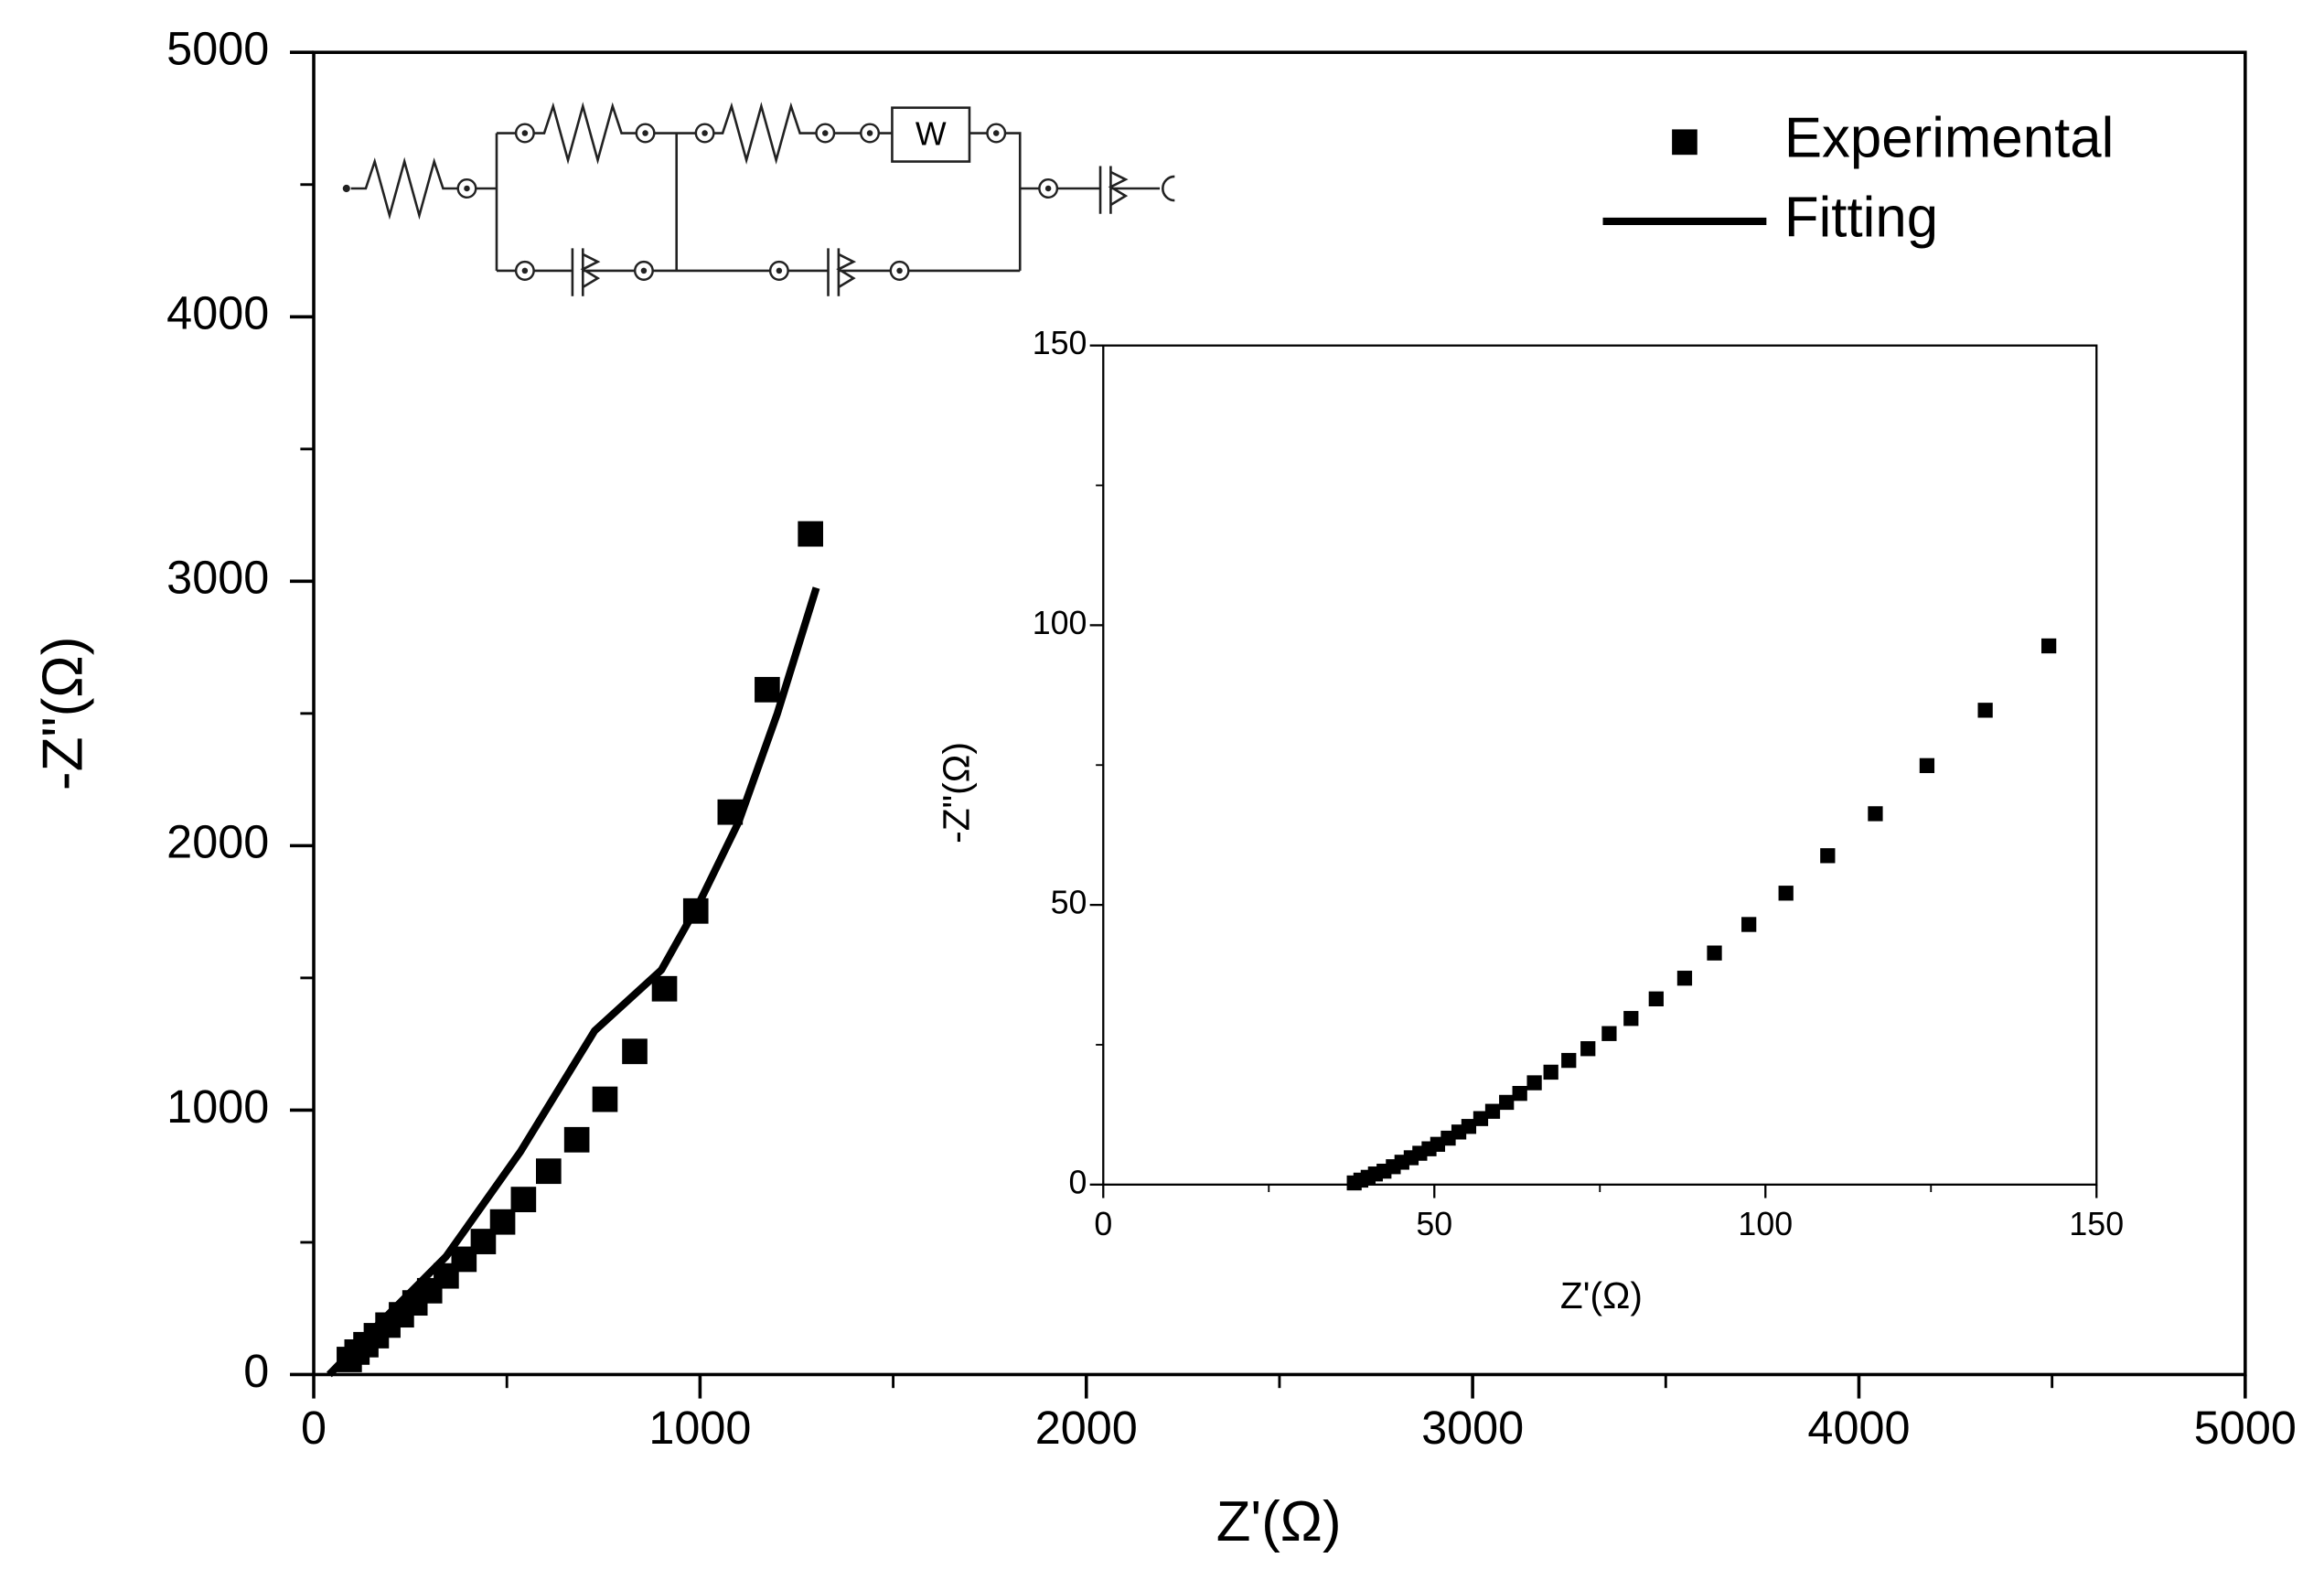  Describe the element at coordinates (1859, 1428) in the screenshot. I see `x-tick-label: 4000` at that location.